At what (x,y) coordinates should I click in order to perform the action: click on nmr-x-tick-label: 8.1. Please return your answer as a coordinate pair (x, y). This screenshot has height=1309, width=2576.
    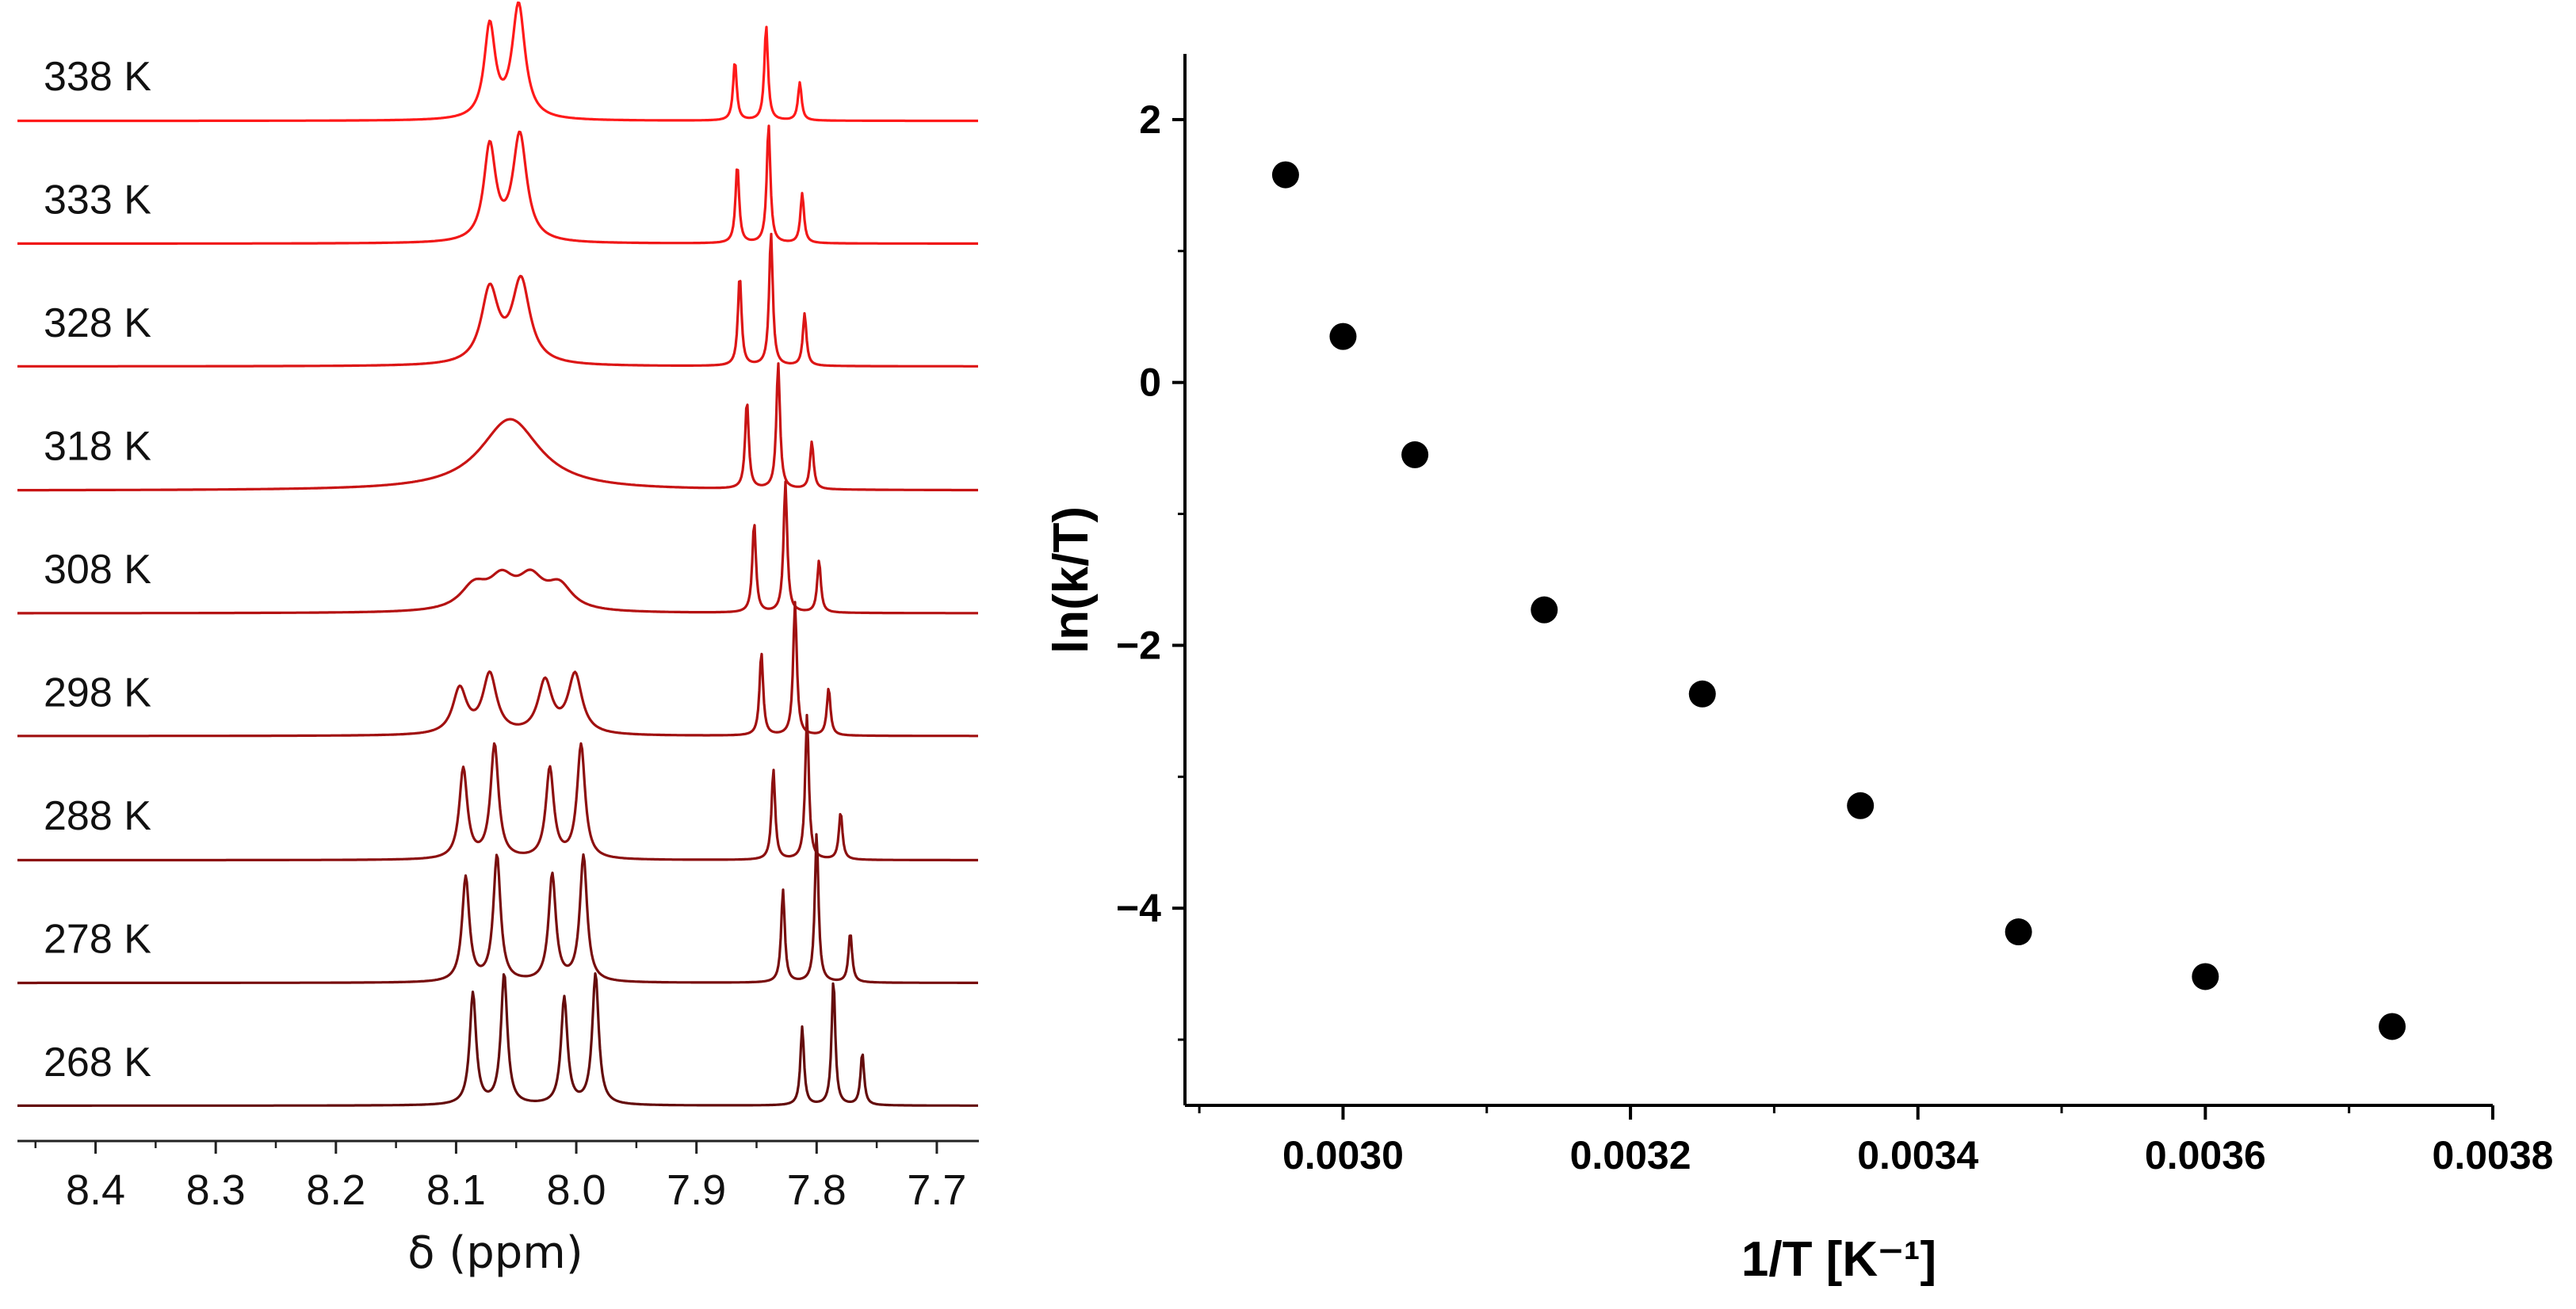
    Looking at the image, I should click on (456, 1190).